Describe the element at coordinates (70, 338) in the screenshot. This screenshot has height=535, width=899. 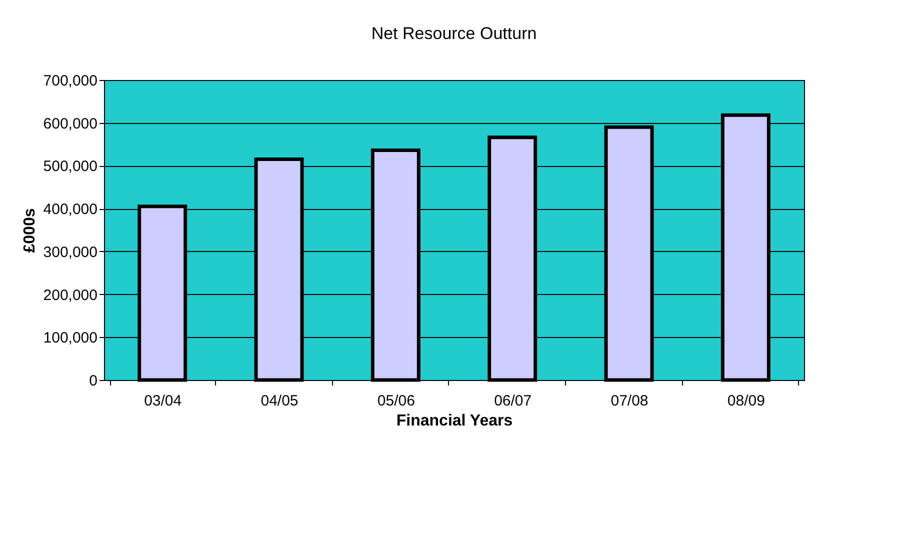
I see `y-tick-label: 100,000` at that location.